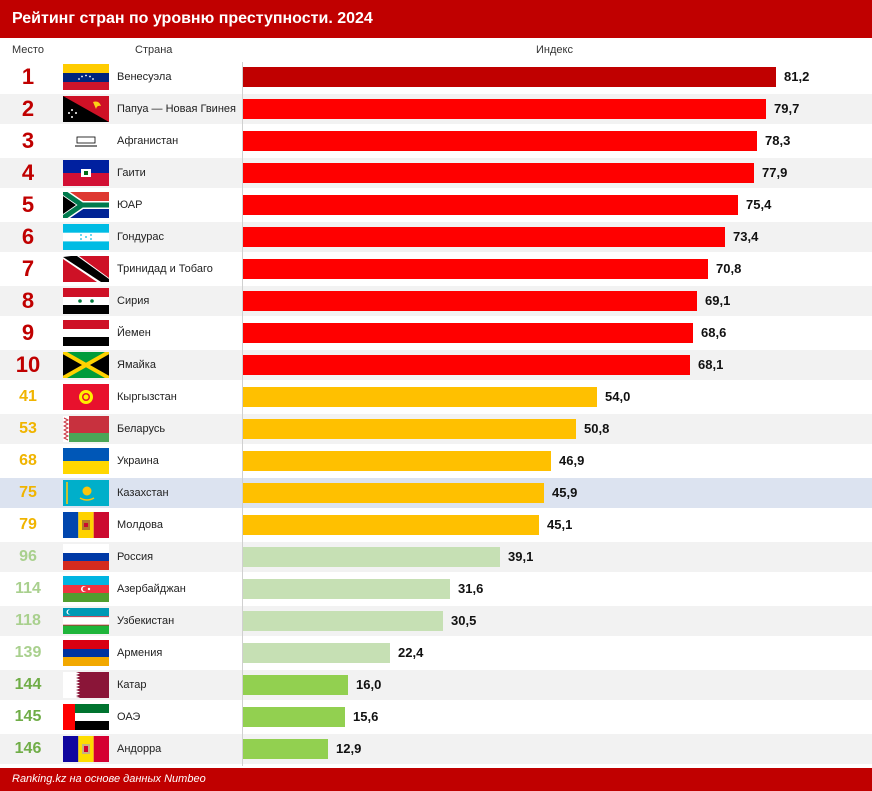  Describe the element at coordinates (86, 301) in the screenshot. I see `syria-flag` at that location.